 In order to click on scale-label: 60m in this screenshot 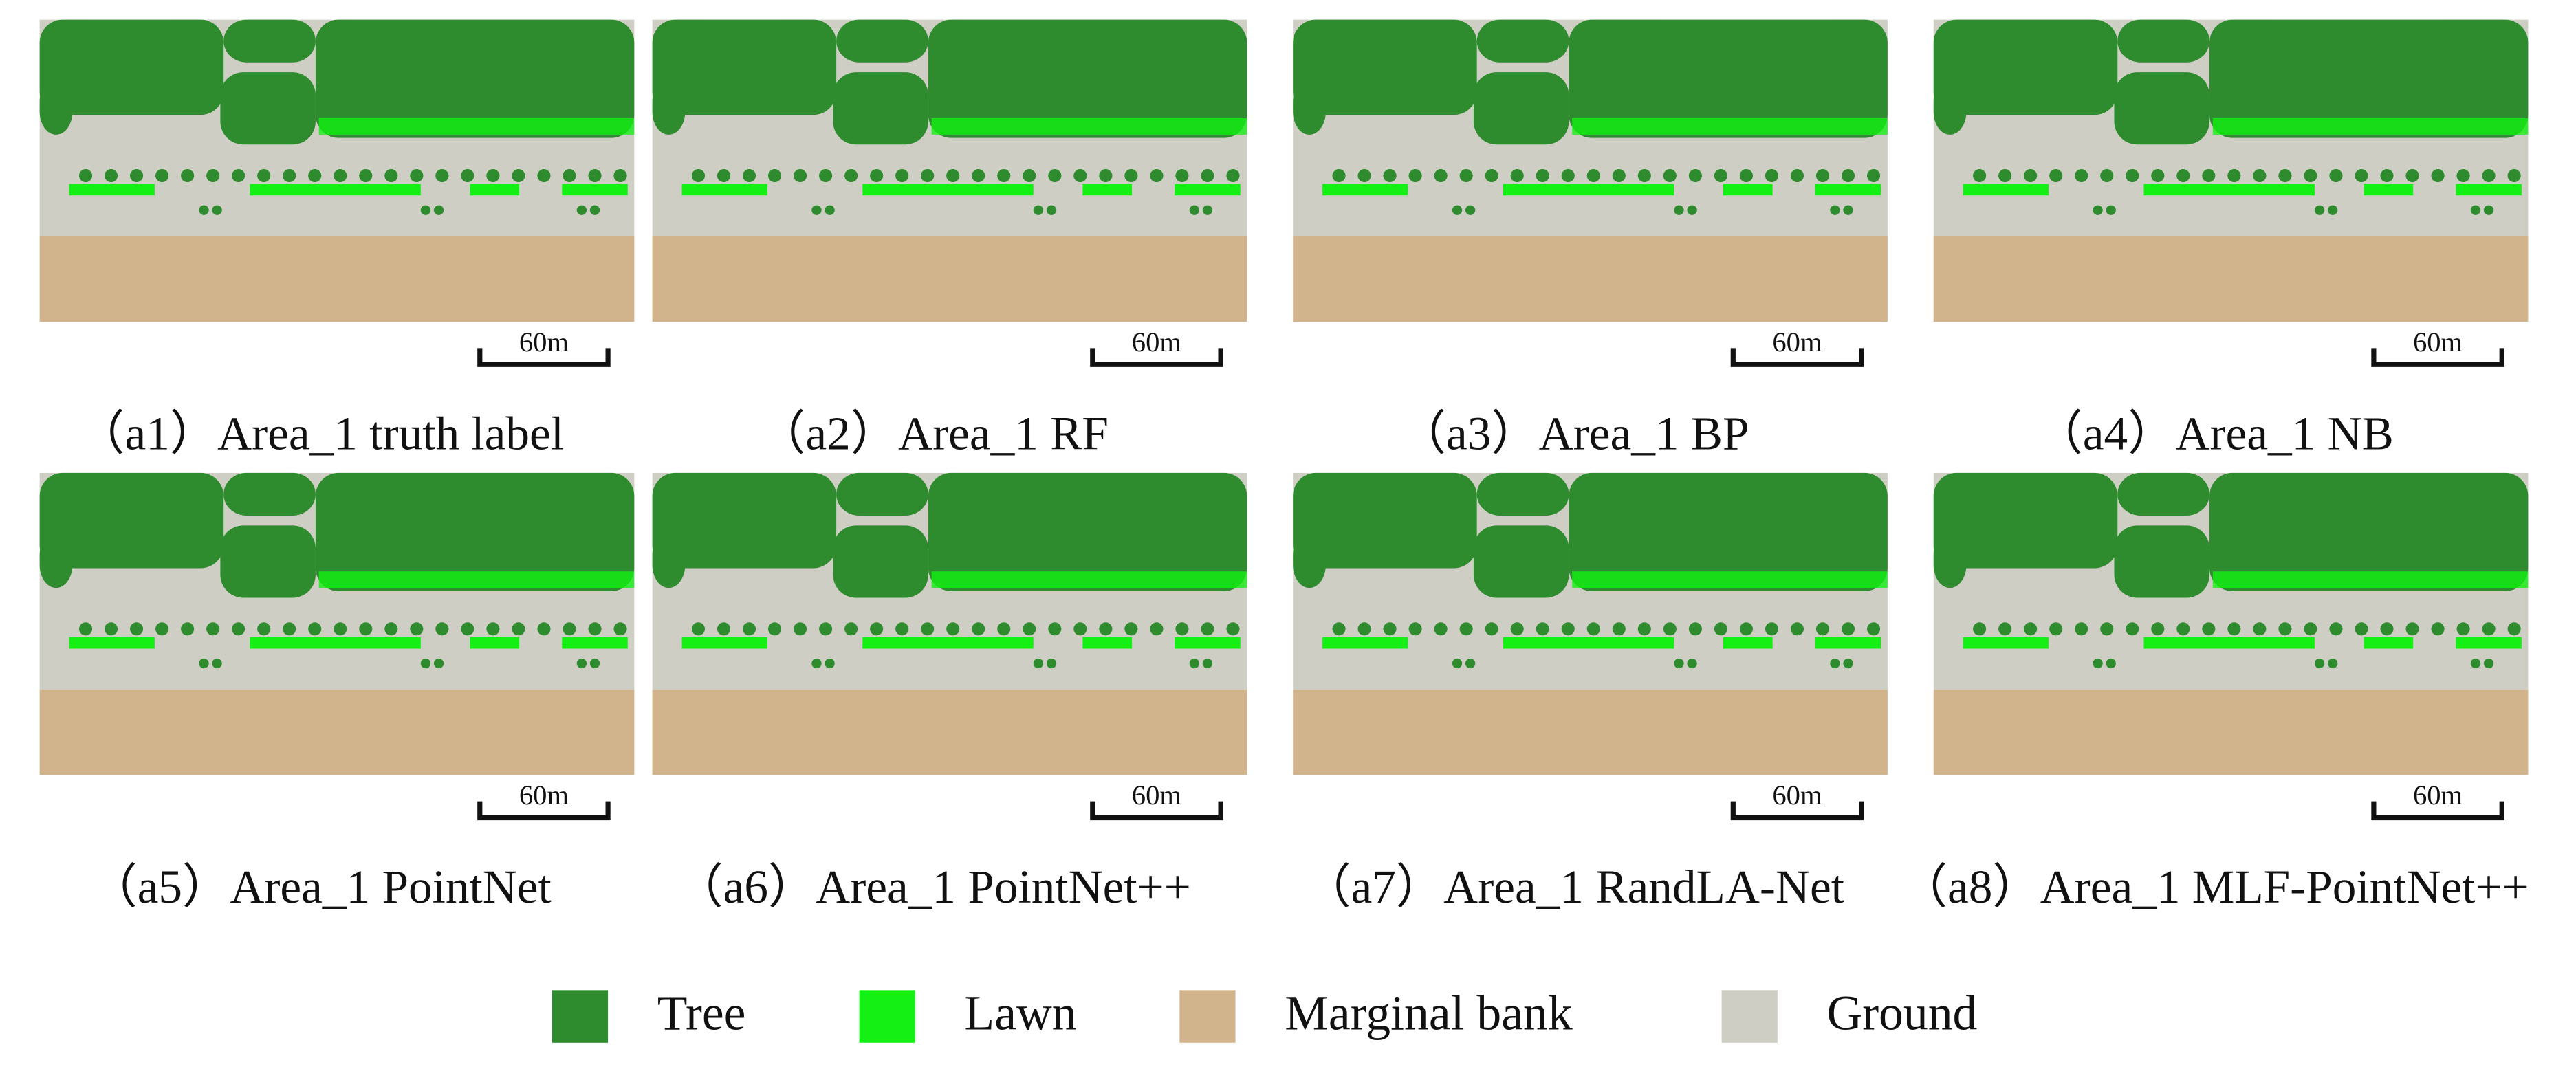, I will do `click(1797, 342)`.